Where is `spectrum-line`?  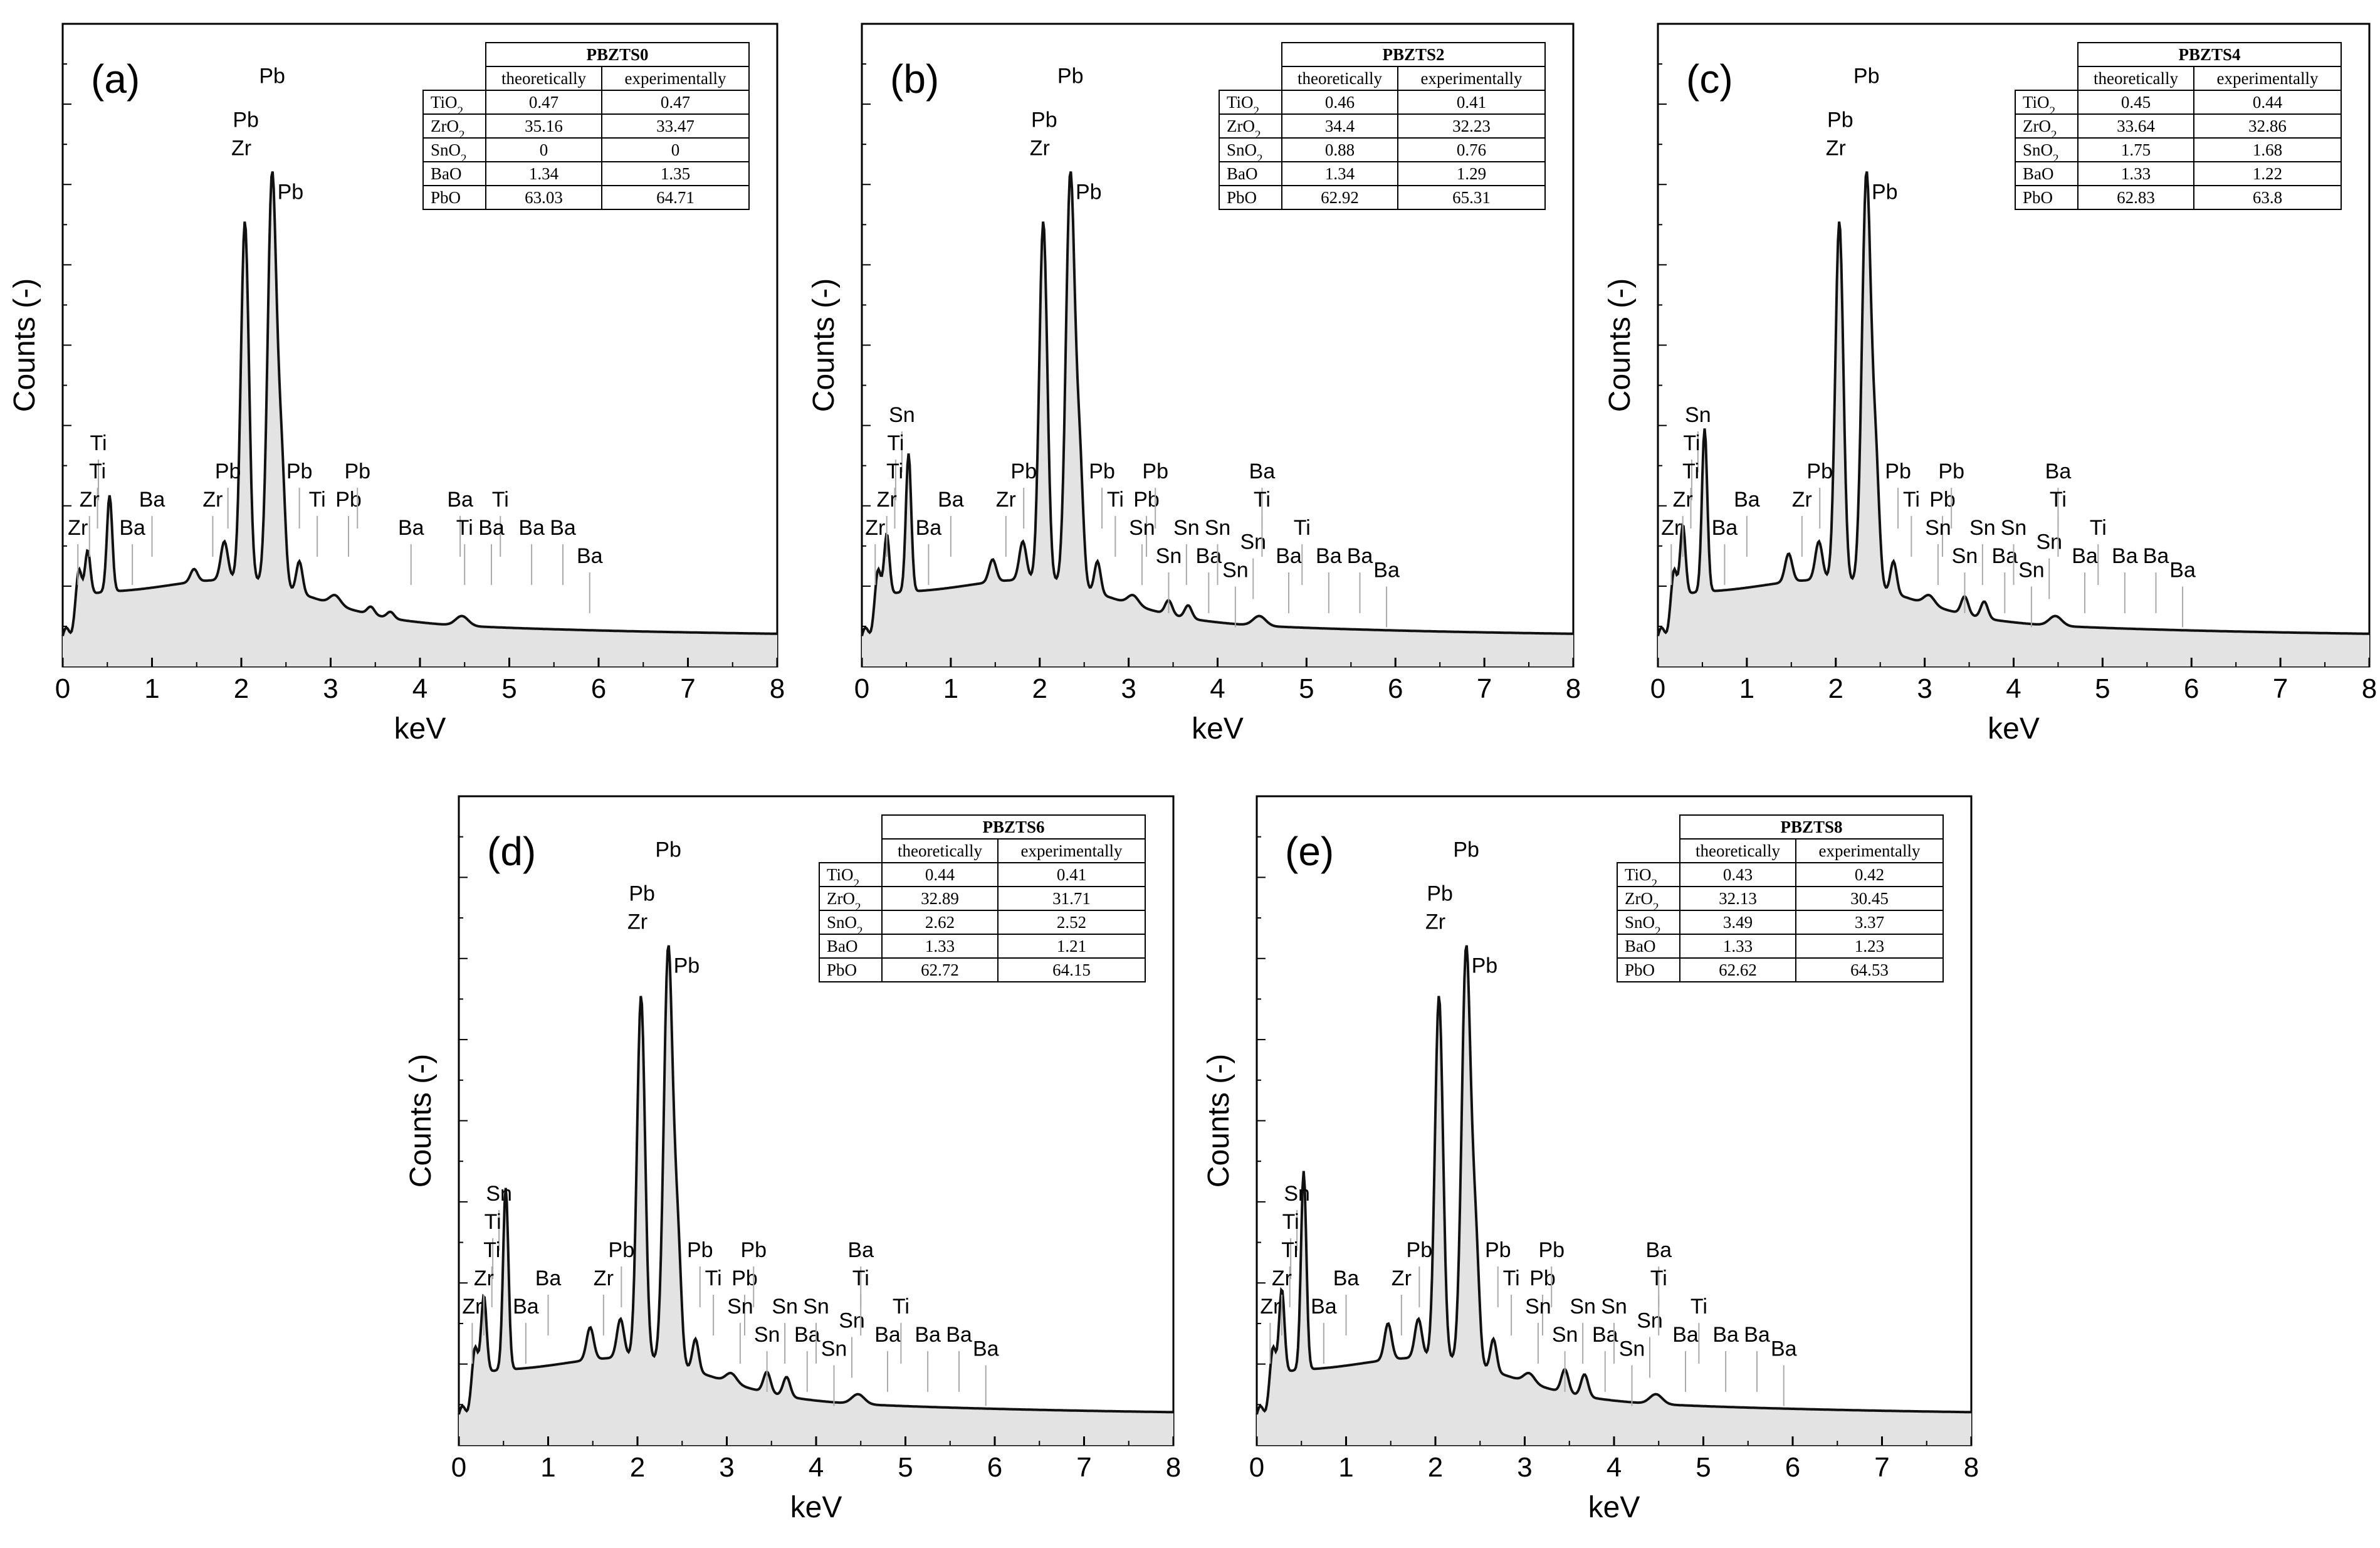
spectrum-line is located at coordinates (1613, 1180).